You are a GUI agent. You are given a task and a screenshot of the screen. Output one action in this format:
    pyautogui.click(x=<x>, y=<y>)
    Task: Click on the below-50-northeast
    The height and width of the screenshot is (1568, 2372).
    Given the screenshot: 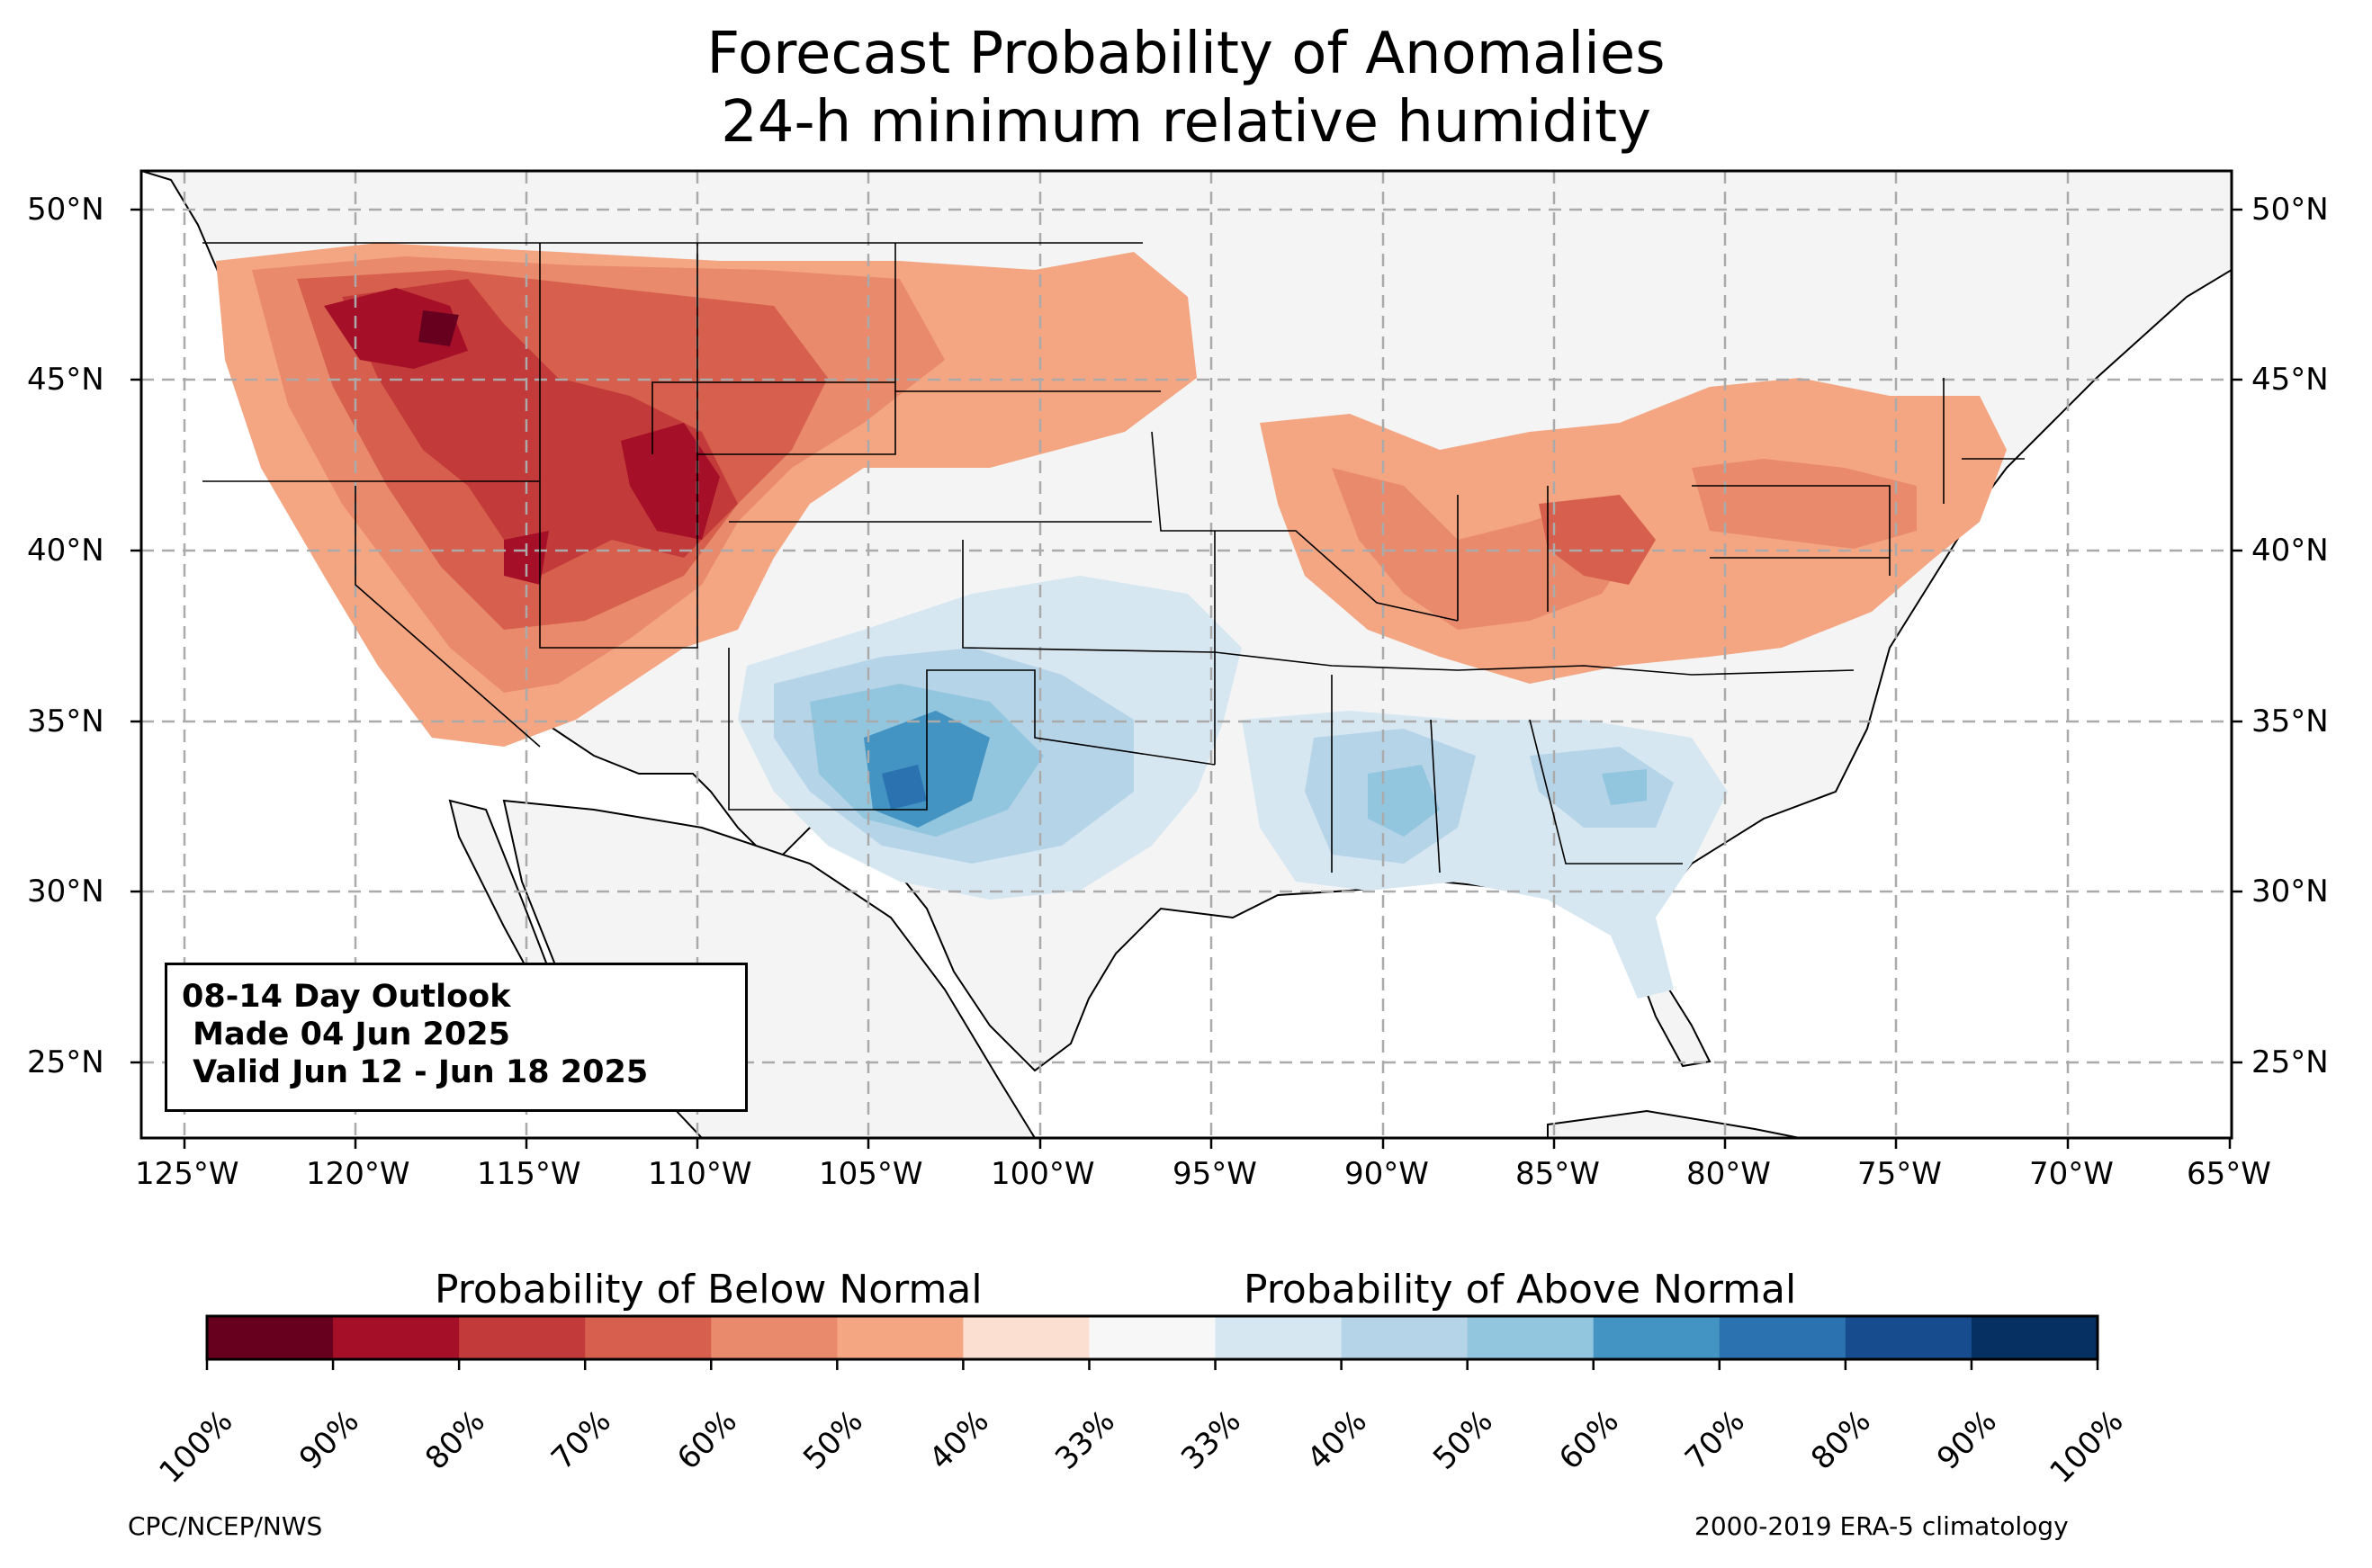 What is the action you would take?
    pyautogui.click(x=1804, y=504)
    